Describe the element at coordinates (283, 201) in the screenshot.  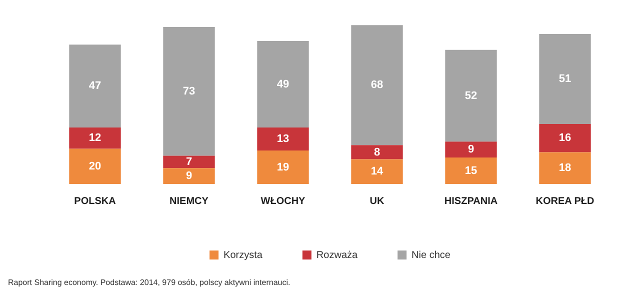
I see `x-tick-label: WŁOCHY` at that location.